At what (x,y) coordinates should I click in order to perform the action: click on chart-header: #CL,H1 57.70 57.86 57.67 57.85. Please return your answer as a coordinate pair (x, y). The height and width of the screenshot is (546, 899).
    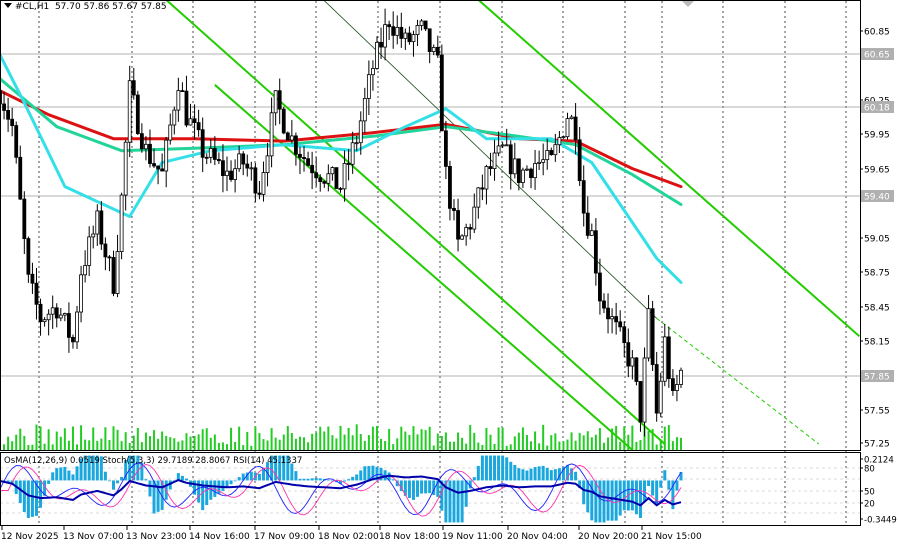
    Looking at the image, I should click on (85, 7).